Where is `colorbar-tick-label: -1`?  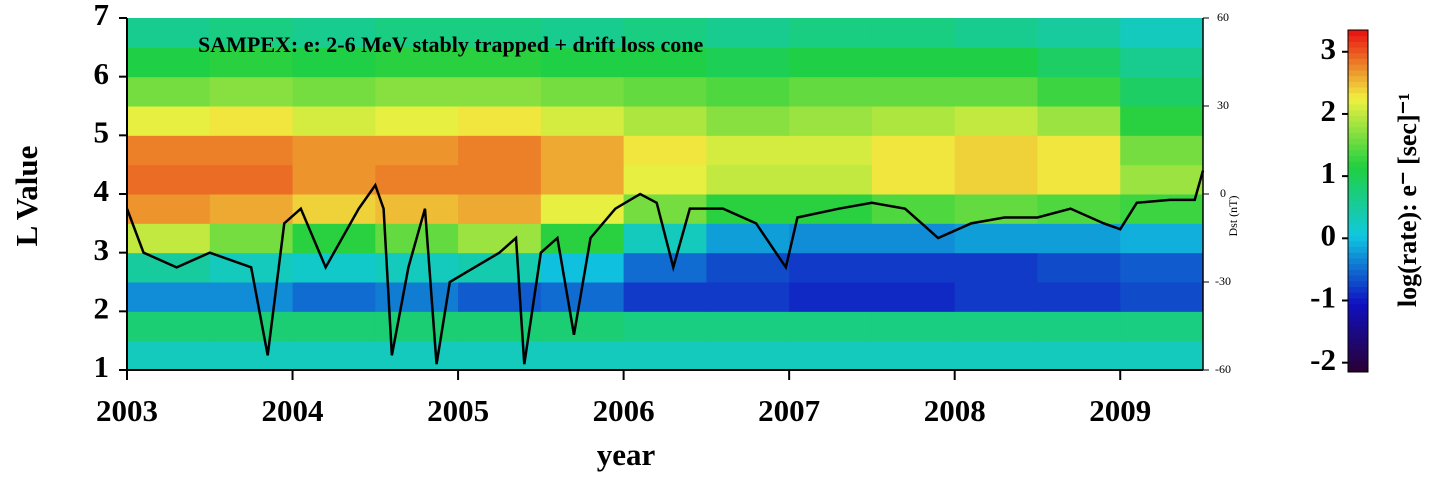 colorbar-tick-label: -1 is located at coordinates (1323, 297).